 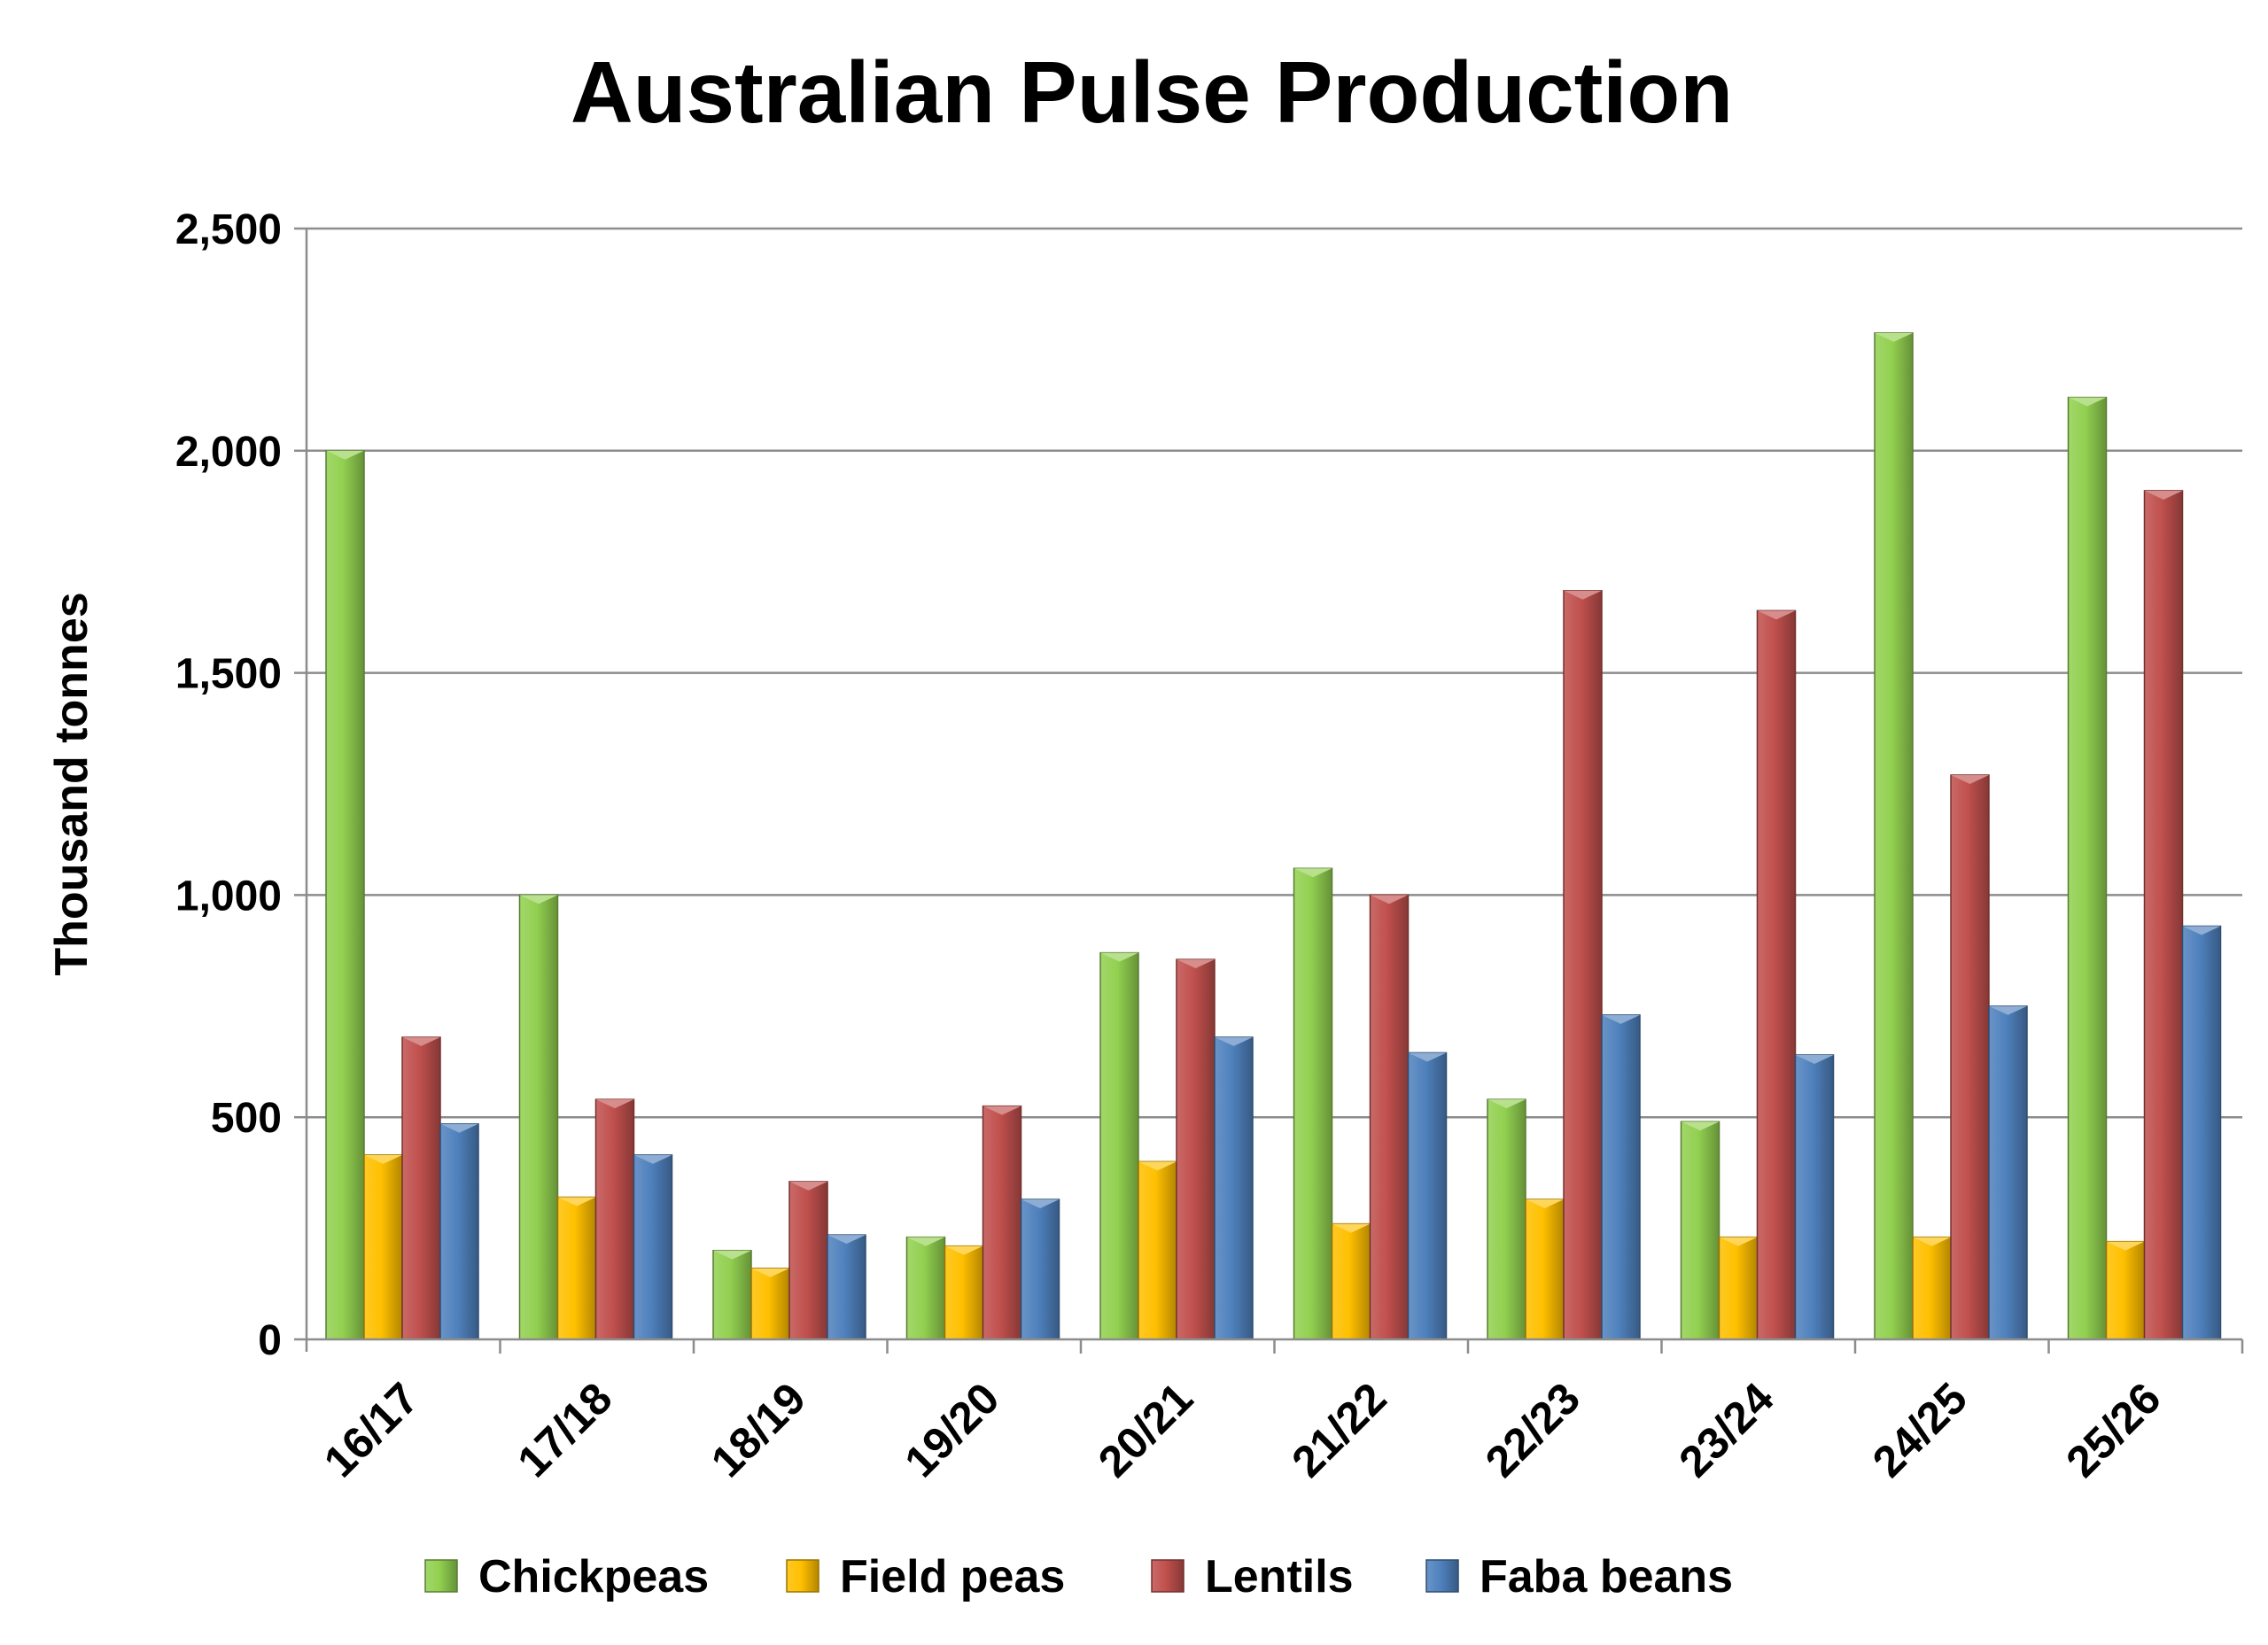 What do you see at coordinates (247, 1118) in the screenshot?
I see `y-tick-label: 500` at bounding box center [247, 1118].